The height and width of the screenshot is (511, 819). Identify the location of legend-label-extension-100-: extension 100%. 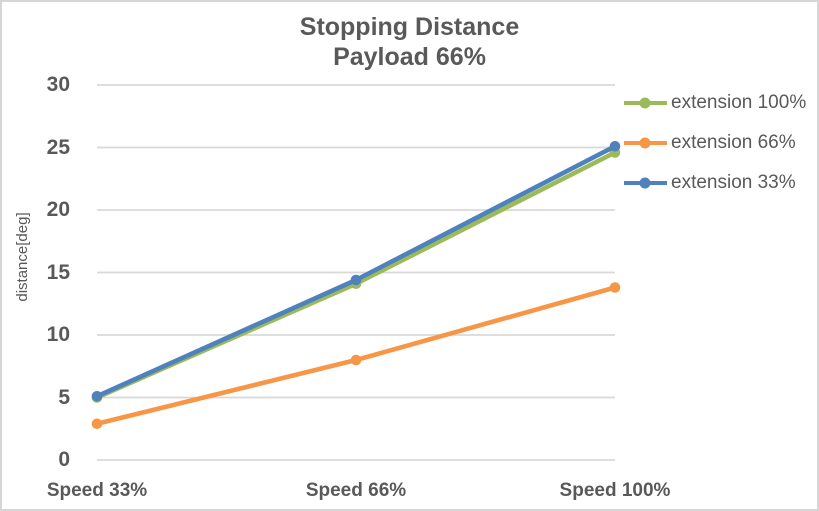
(739, 102).